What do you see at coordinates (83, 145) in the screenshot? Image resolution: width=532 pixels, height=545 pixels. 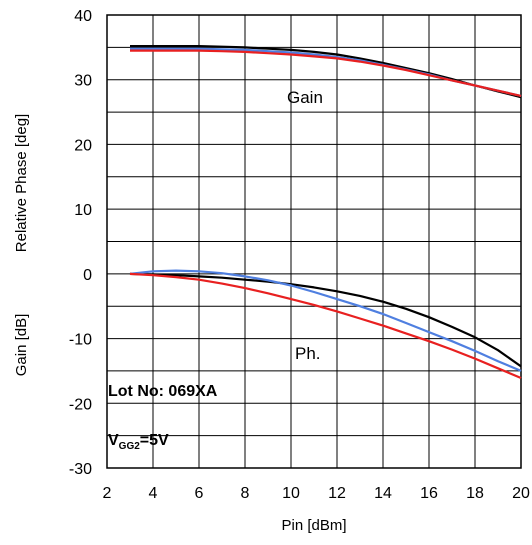 I see `y-tick-label: 20` at bounding box center [83, 145].